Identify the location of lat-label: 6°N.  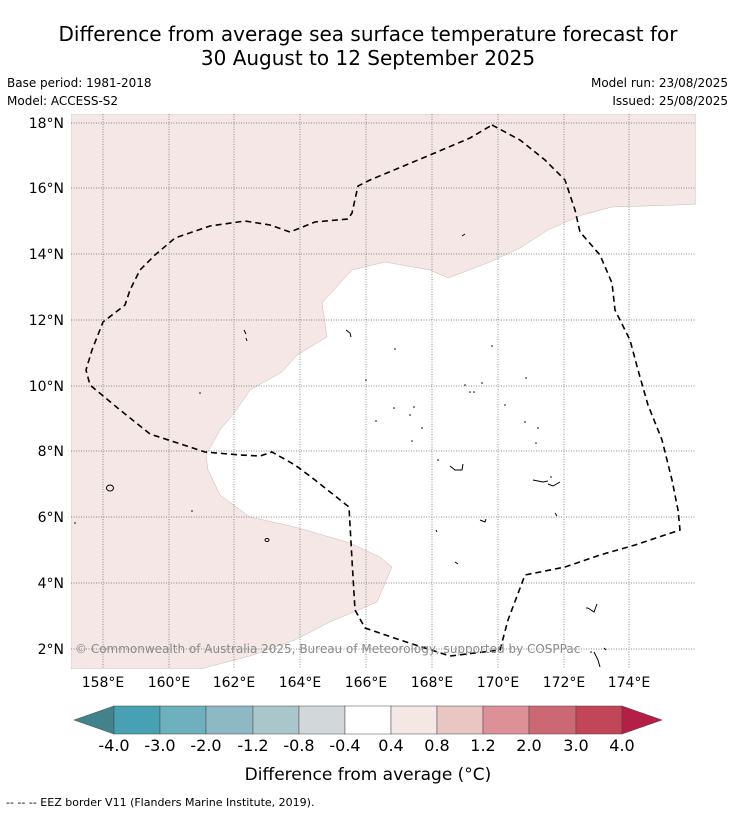
(51, 518).